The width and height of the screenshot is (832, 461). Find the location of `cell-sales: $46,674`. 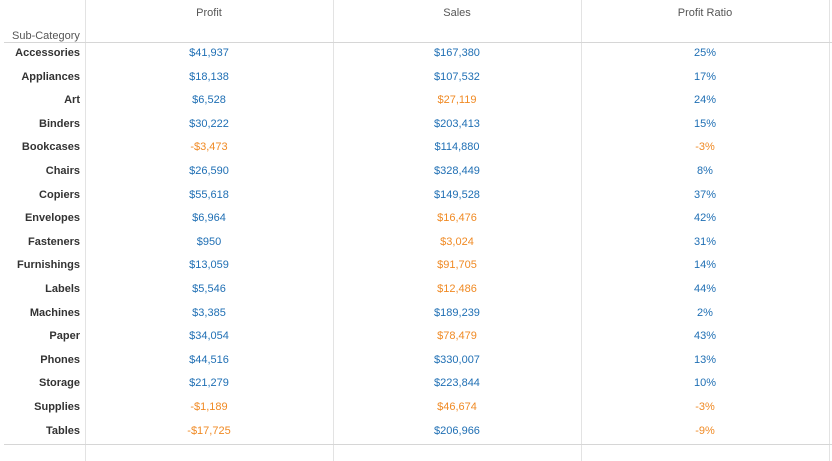

cell-sales: $46,674 is located at coordinates (457, 406).